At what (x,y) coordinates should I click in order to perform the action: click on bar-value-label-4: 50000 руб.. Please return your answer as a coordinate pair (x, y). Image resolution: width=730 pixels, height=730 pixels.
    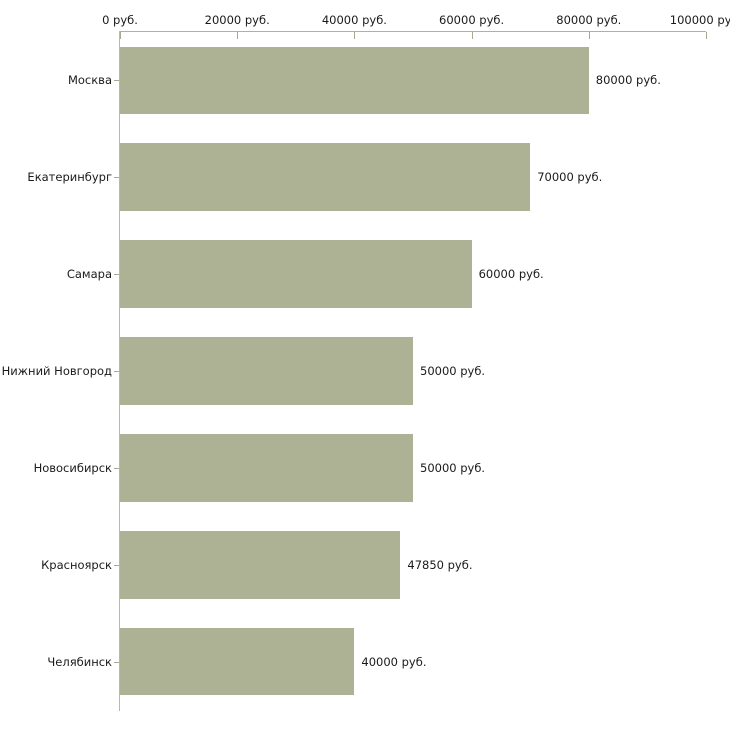
    Looking at the image, I should click on (453, 467).